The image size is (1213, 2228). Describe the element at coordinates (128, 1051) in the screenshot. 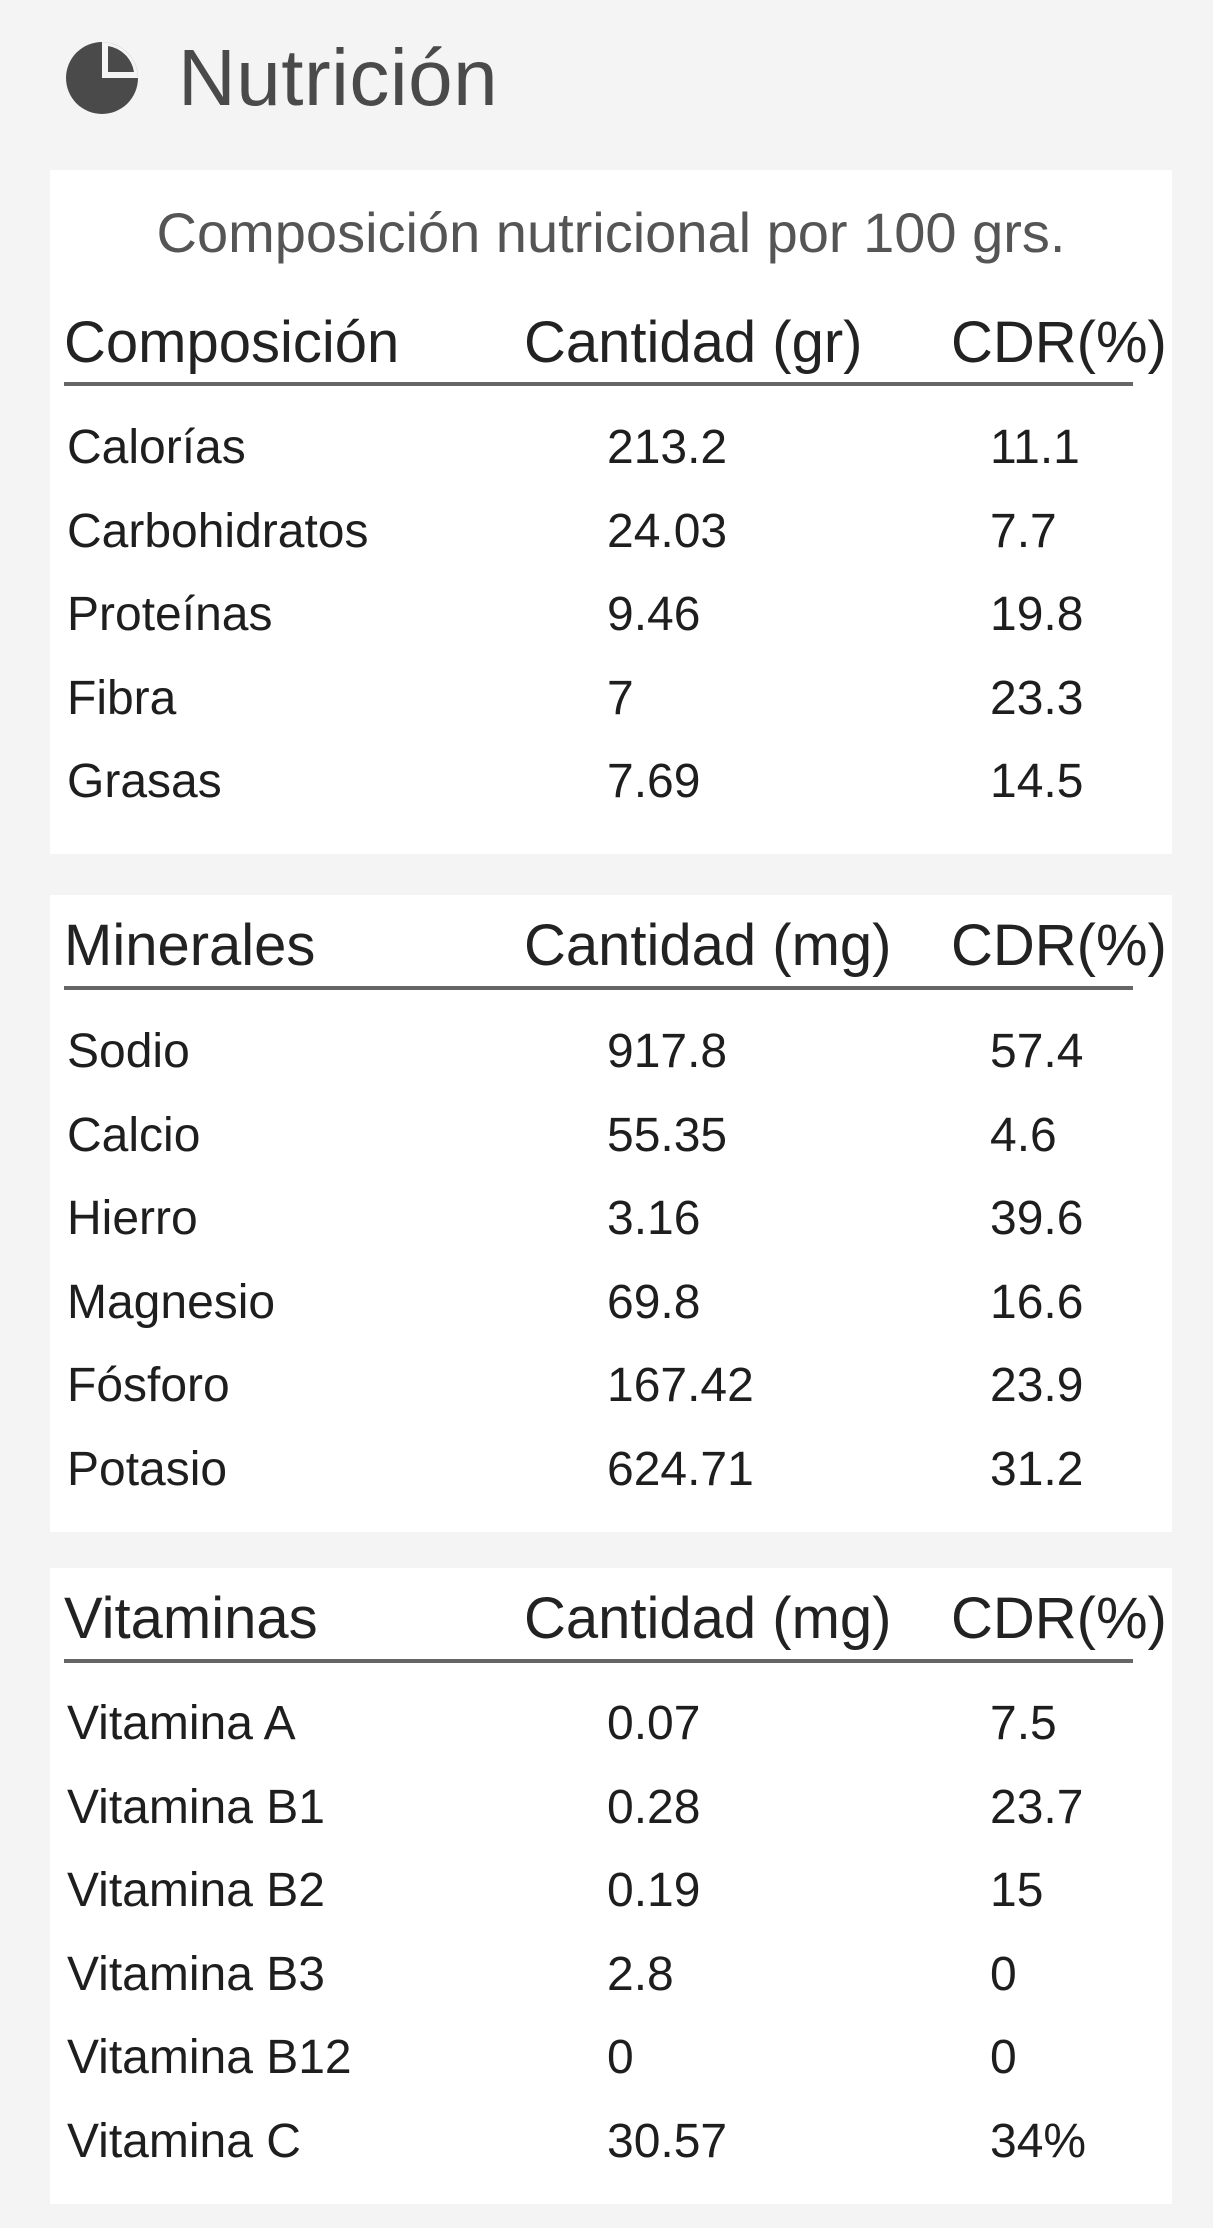

I see `mineral-name: Sodio` at that location.